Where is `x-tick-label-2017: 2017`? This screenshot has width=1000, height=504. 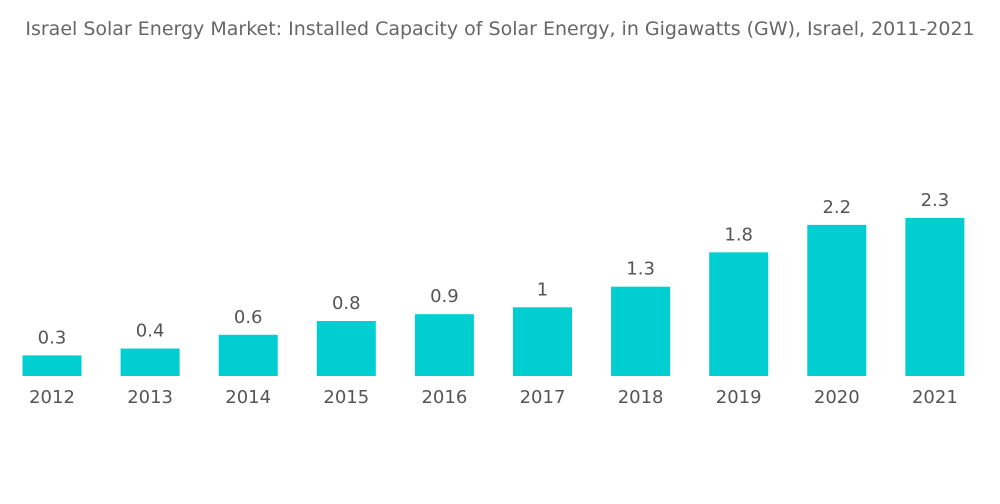
x-tick-label-2017: 2017 is located at coordinates (543, 397).